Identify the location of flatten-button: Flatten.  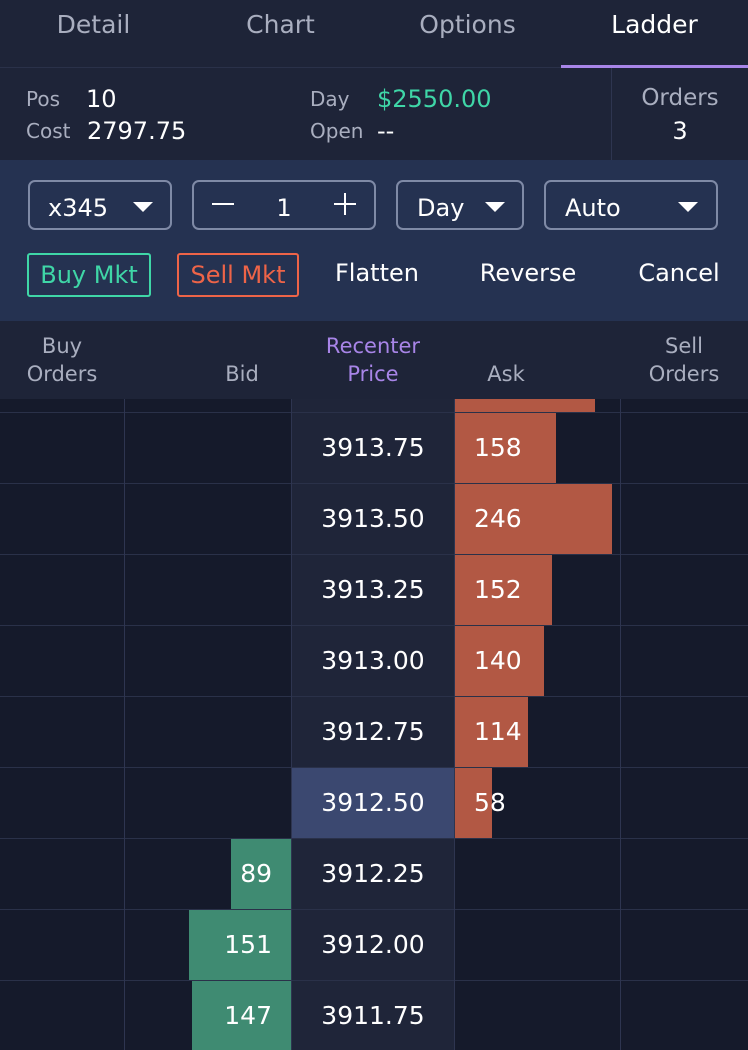
(377, 273).